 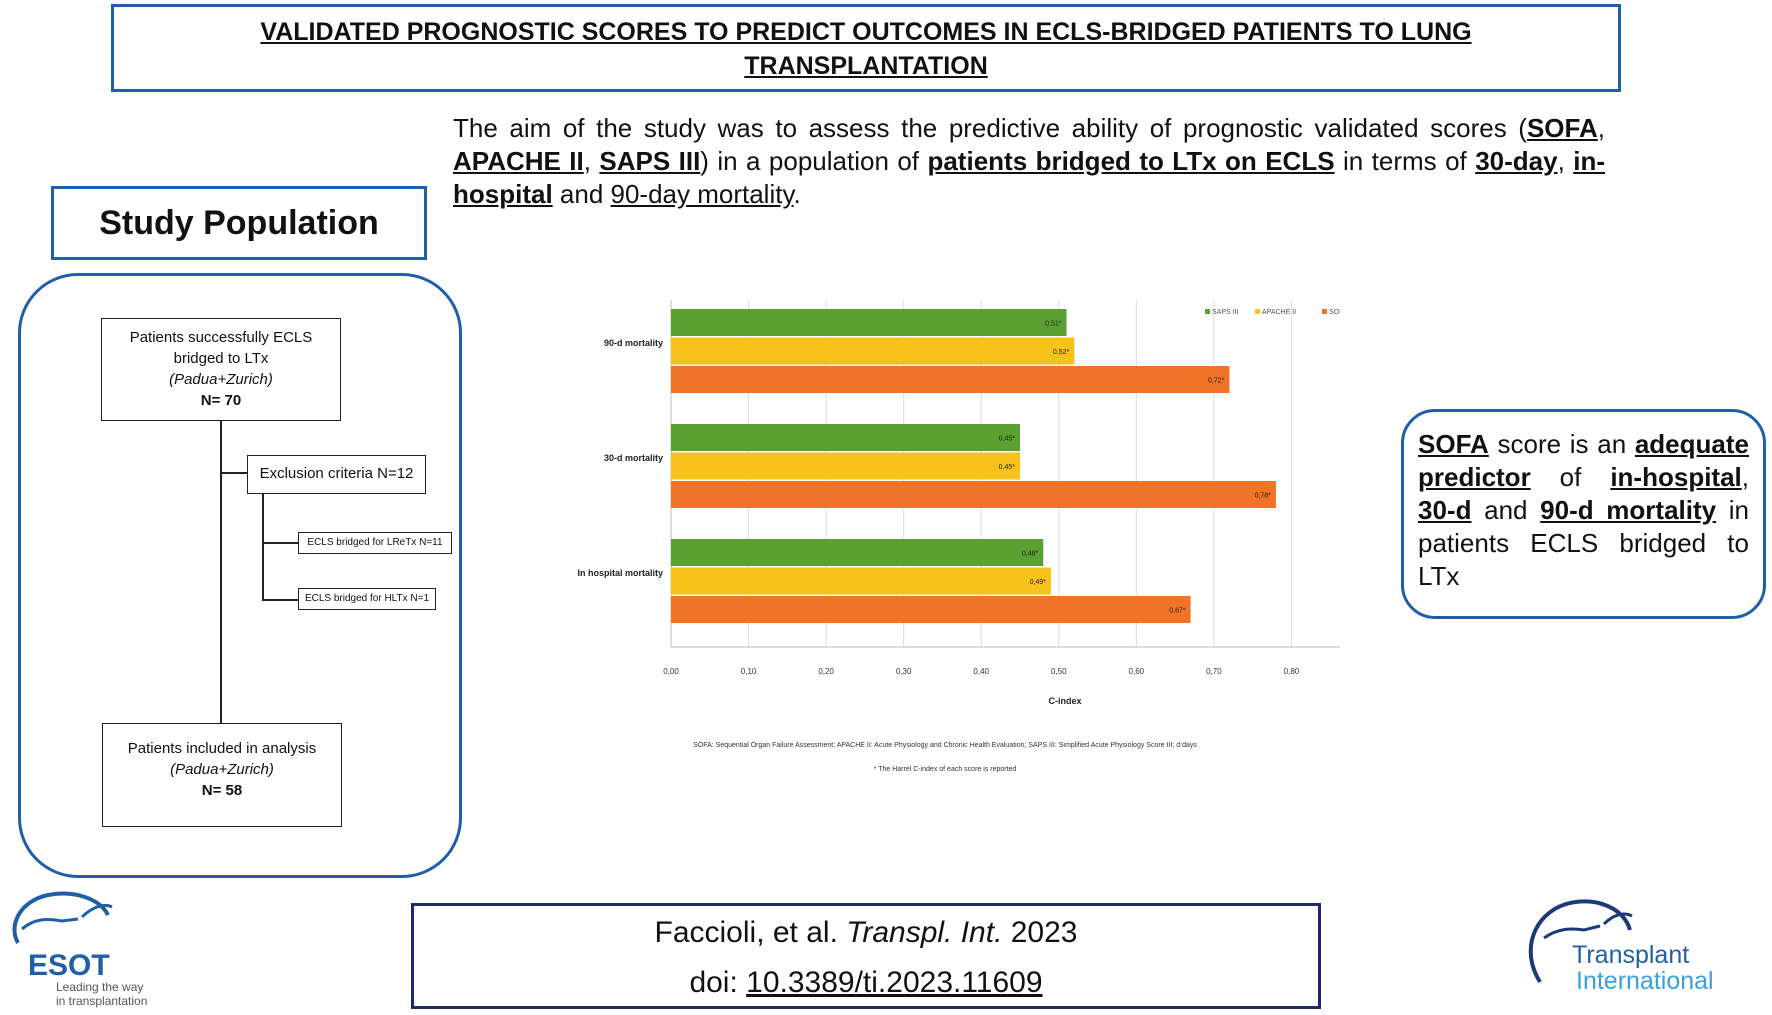 What do you see at coordinates (221, 337) in the screenshot?
I see `enrolled-line: Patients successfully ECLS` at bounding box center [221, 337].